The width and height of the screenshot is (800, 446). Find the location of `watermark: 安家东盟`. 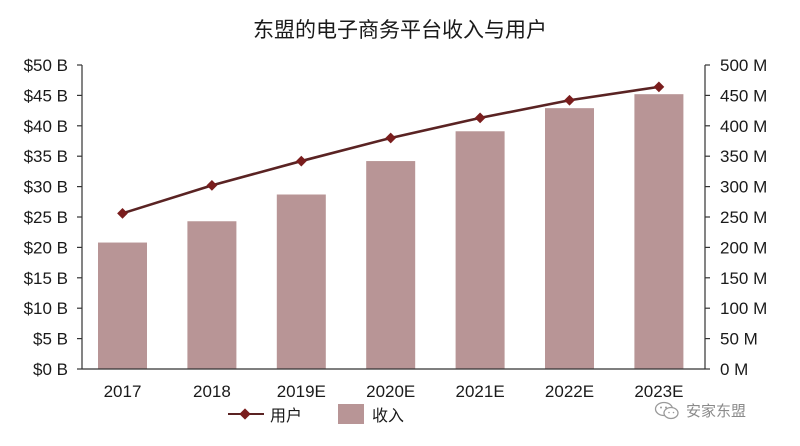

watermark: 安家东盟 is located at coordinates (700, 410).